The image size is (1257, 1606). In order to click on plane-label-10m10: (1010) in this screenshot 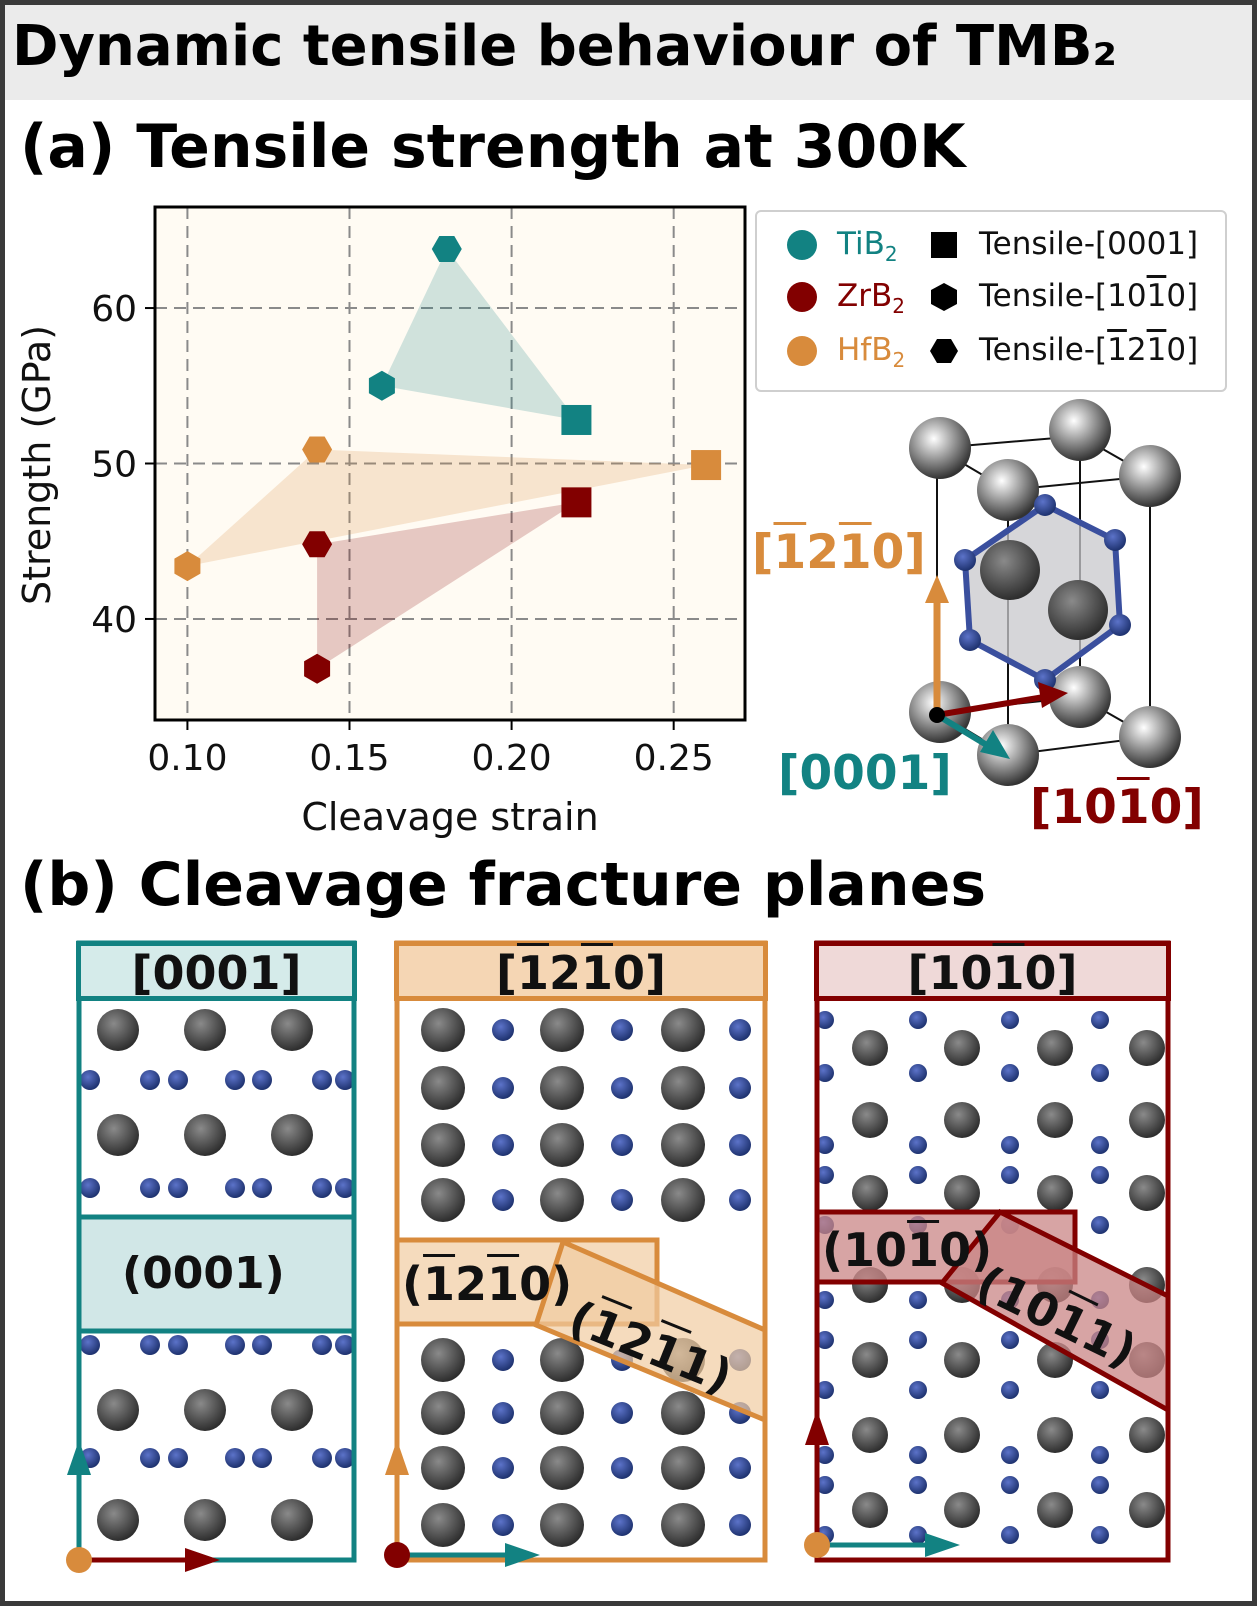, I will do `click(907, 1250)`.